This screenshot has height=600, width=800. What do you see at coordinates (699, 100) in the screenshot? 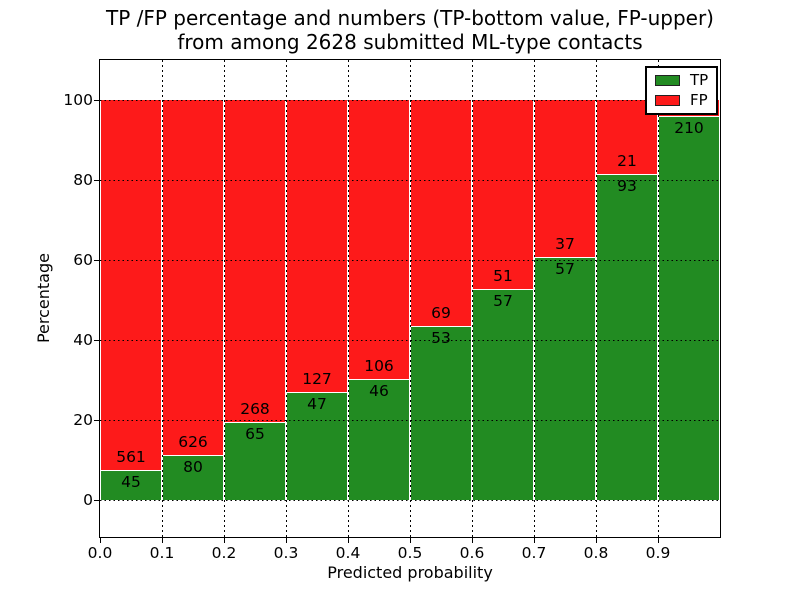
I see `fp-legend-label: FP` at bounding box center [699, 100].